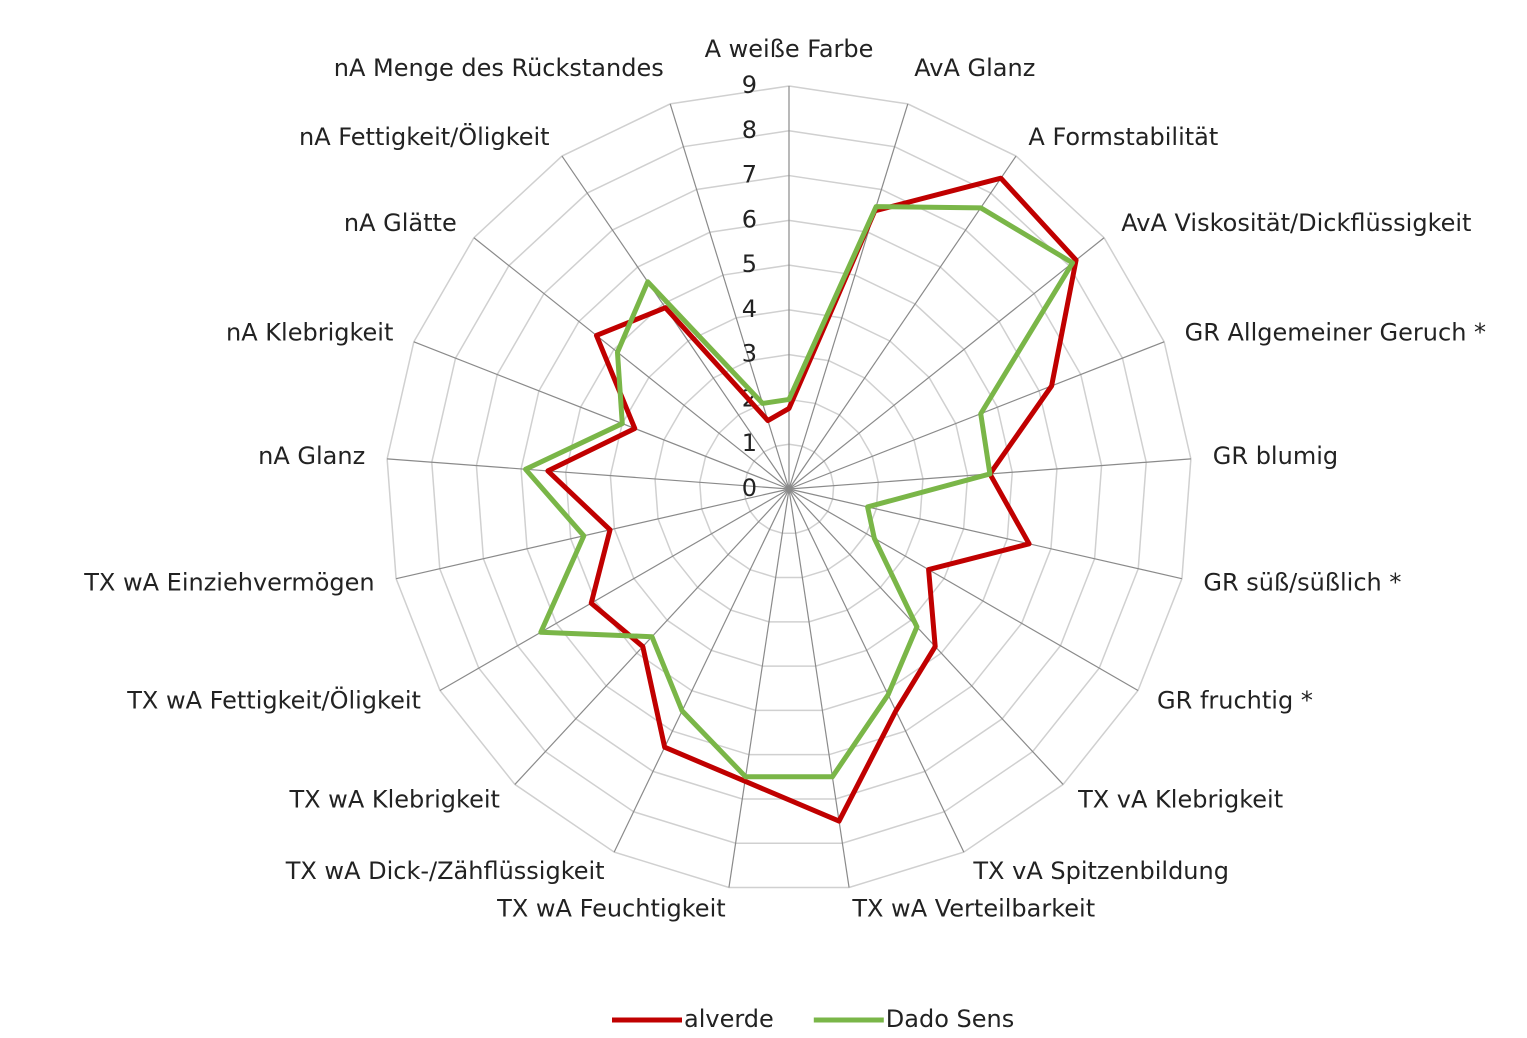  What do you see at coordinates (729, 1019) in the screenshot?
I see `legend-label: alverde` at bounding box center [729, 1019].